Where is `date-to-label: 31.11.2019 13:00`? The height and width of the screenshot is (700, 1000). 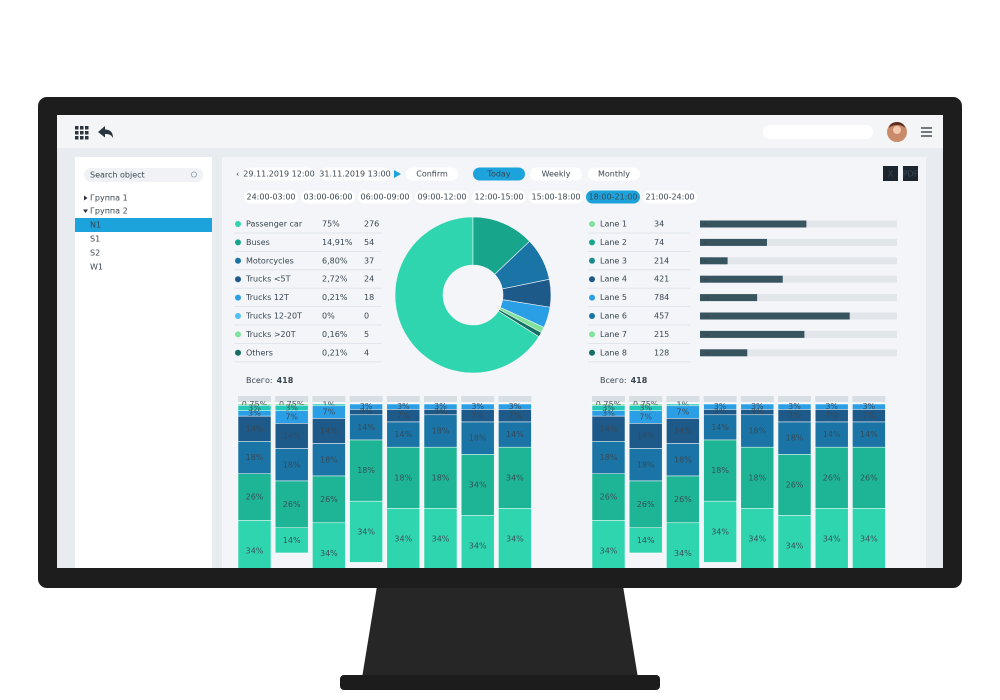 date-to-label: 31.11.2019 13:00 is located at coordinates (354, 174).